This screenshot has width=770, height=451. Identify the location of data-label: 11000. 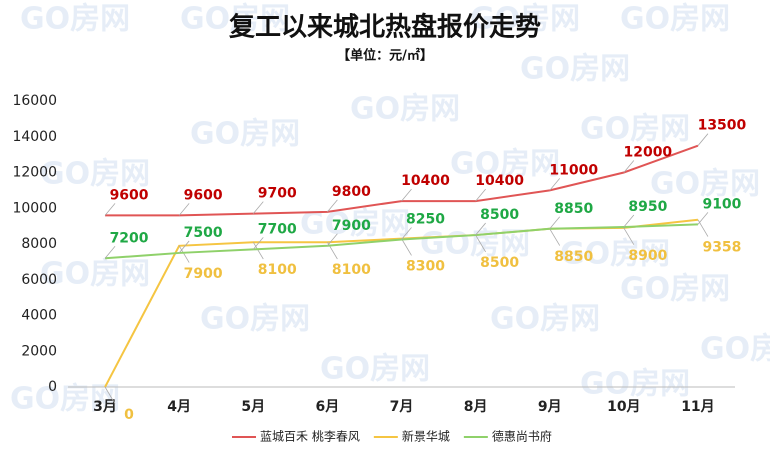
(573, 170).